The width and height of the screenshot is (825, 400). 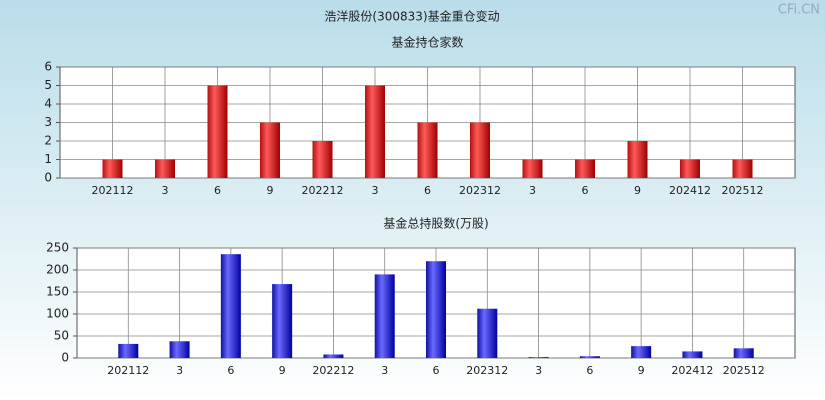 What do you see at coordinates (48, 141) in the screenshot?
I see `y-tick-label: 2` at bounding box center [48, 141].